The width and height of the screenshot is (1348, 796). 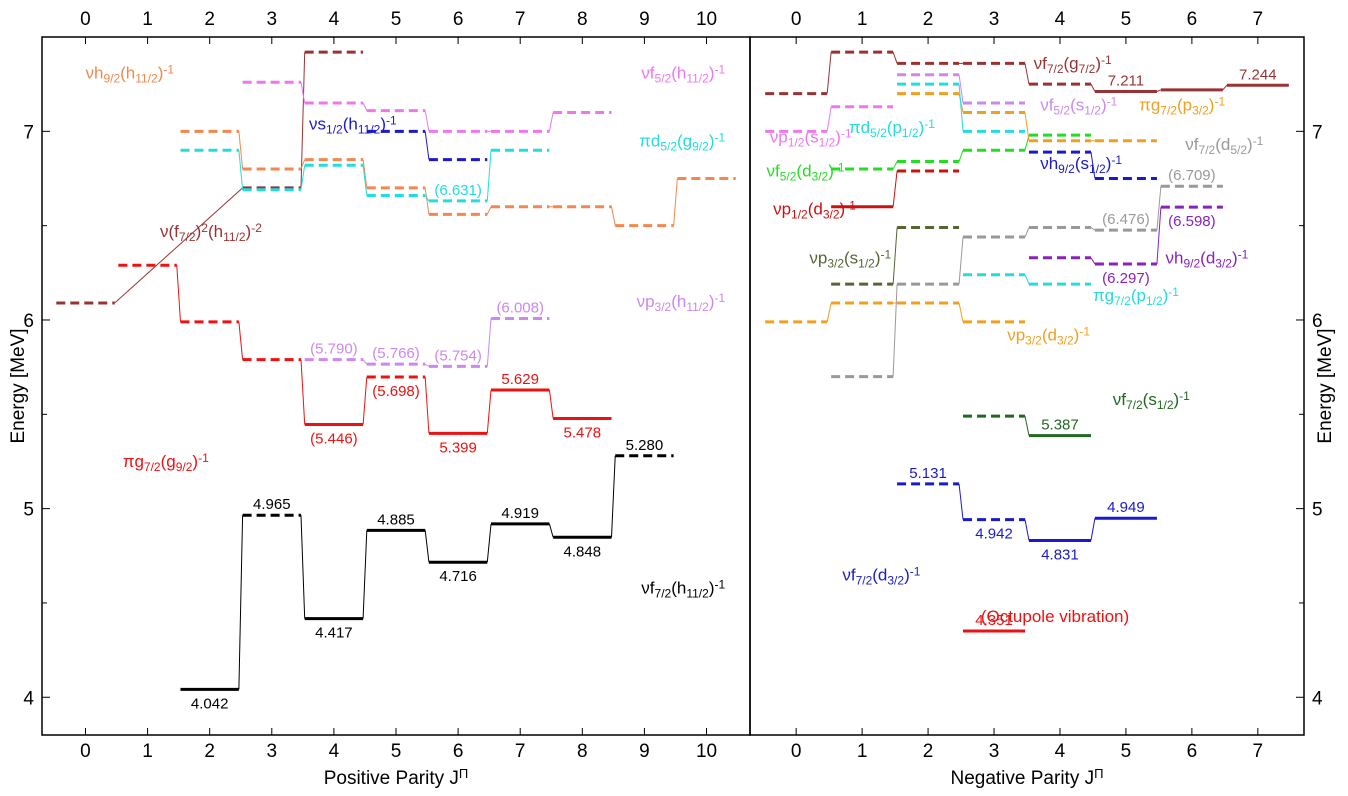 What do you see at coordinates (850, 259) in the screenshot?
I see `configuration-label: νp3/2(s1/2)-1` at bounding box center [850, 259].